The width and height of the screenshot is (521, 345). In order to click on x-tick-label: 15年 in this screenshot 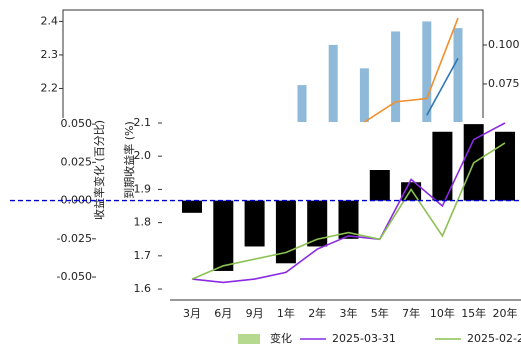, I will do `click(473, 313)`.